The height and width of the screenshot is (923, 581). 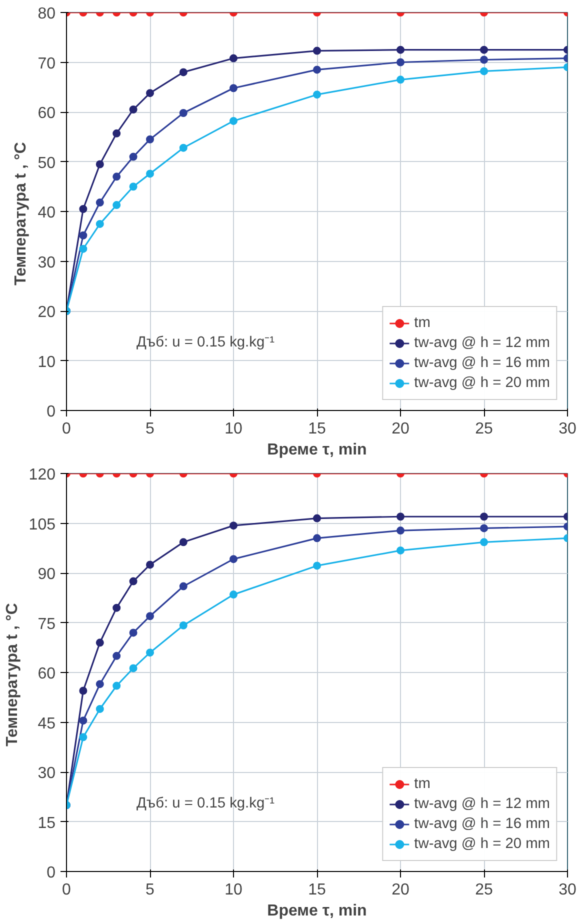 What do you see at coordinates (484, 429) in the screenshot?
I see `x-tick-label: 25` at bounding box center [484, 429].